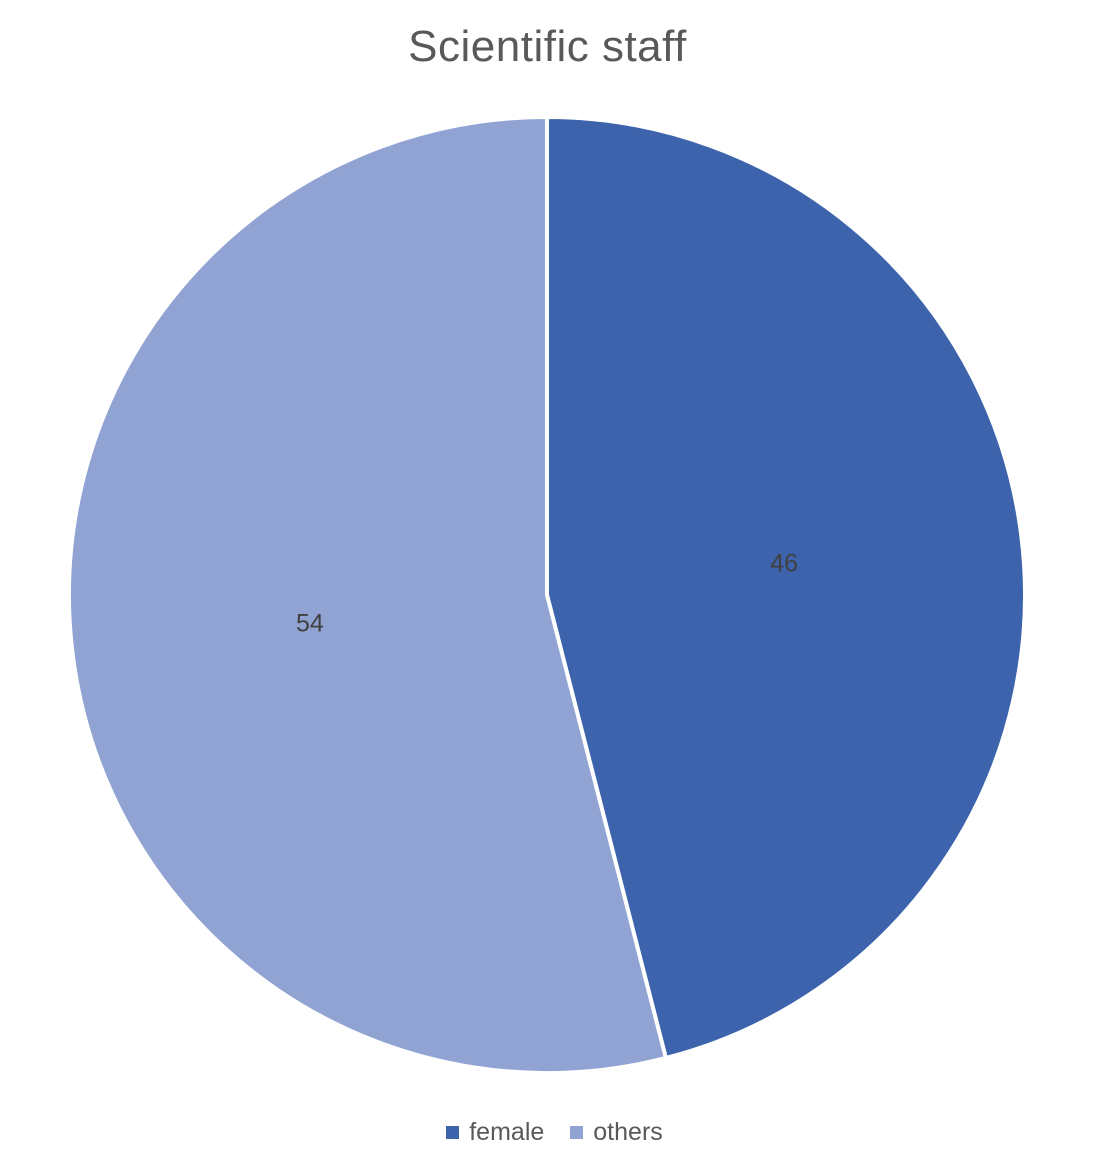 The height and width of the screenshot is (1174, 1109). I want to click on legend-item-female: female, so click(495, 1132).